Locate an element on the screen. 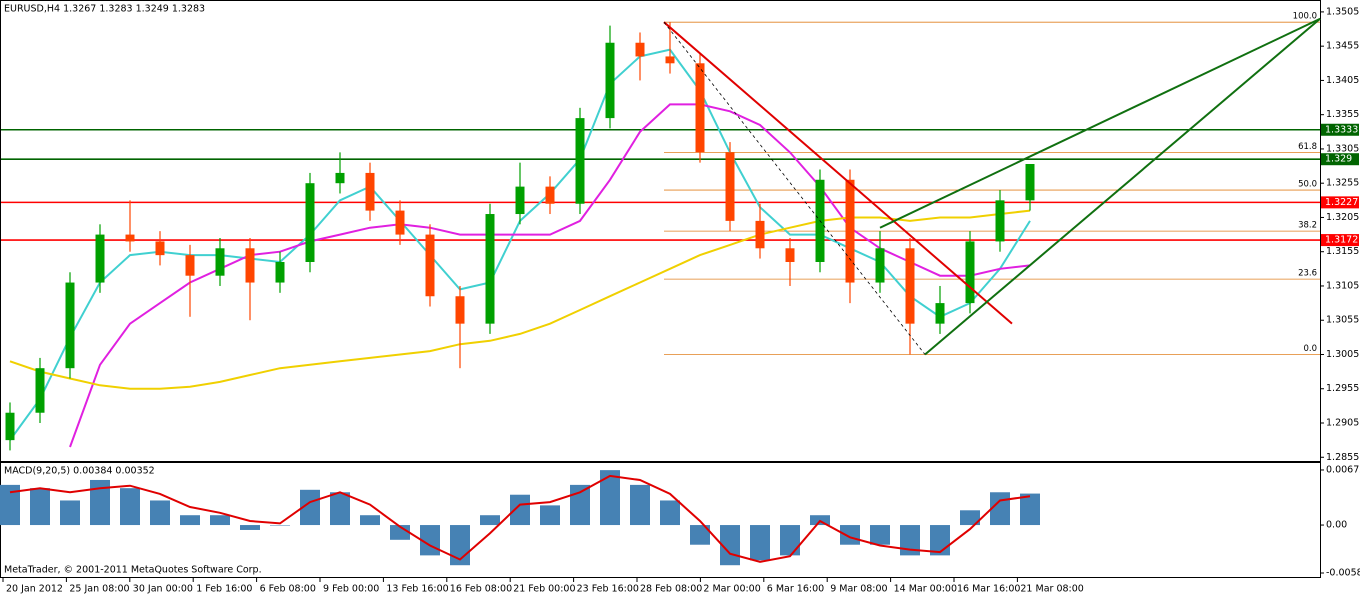  macd-title: MACD(9,20,5) 0.00384 0.00352 is located at coordinates (79, 471).